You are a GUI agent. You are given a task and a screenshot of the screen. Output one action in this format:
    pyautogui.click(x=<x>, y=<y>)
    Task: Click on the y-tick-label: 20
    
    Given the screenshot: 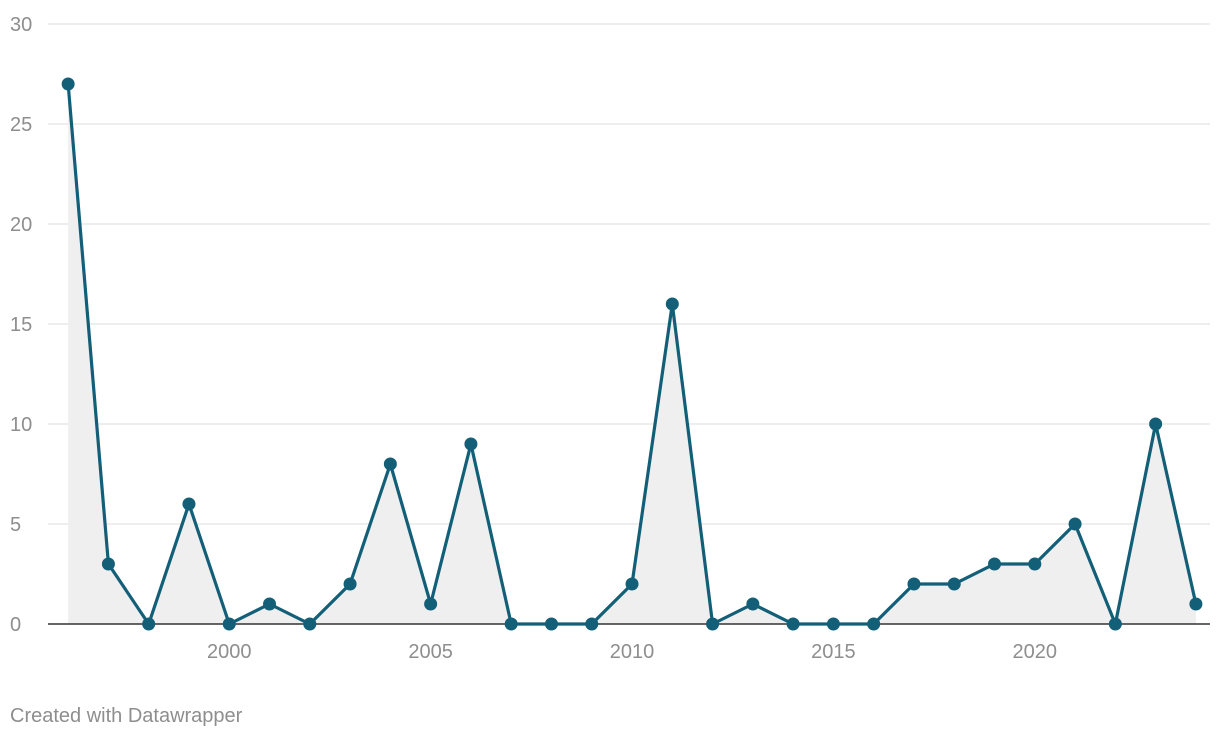 What is the action you would take?
    pyautogui.click(x=21, y=225)
    